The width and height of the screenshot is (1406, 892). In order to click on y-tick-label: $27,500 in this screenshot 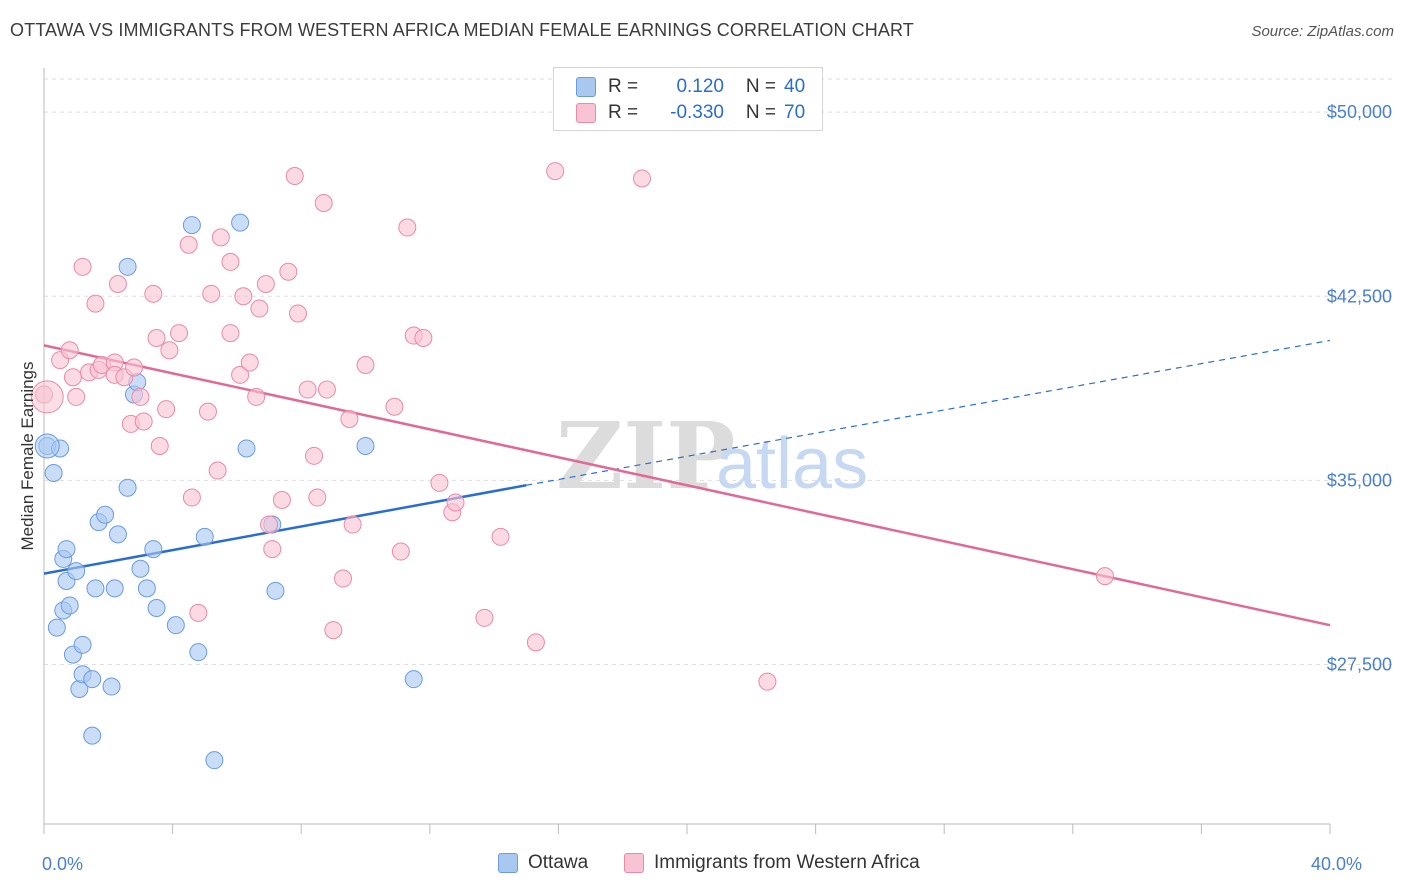, I will do `click(1359, 664)`.